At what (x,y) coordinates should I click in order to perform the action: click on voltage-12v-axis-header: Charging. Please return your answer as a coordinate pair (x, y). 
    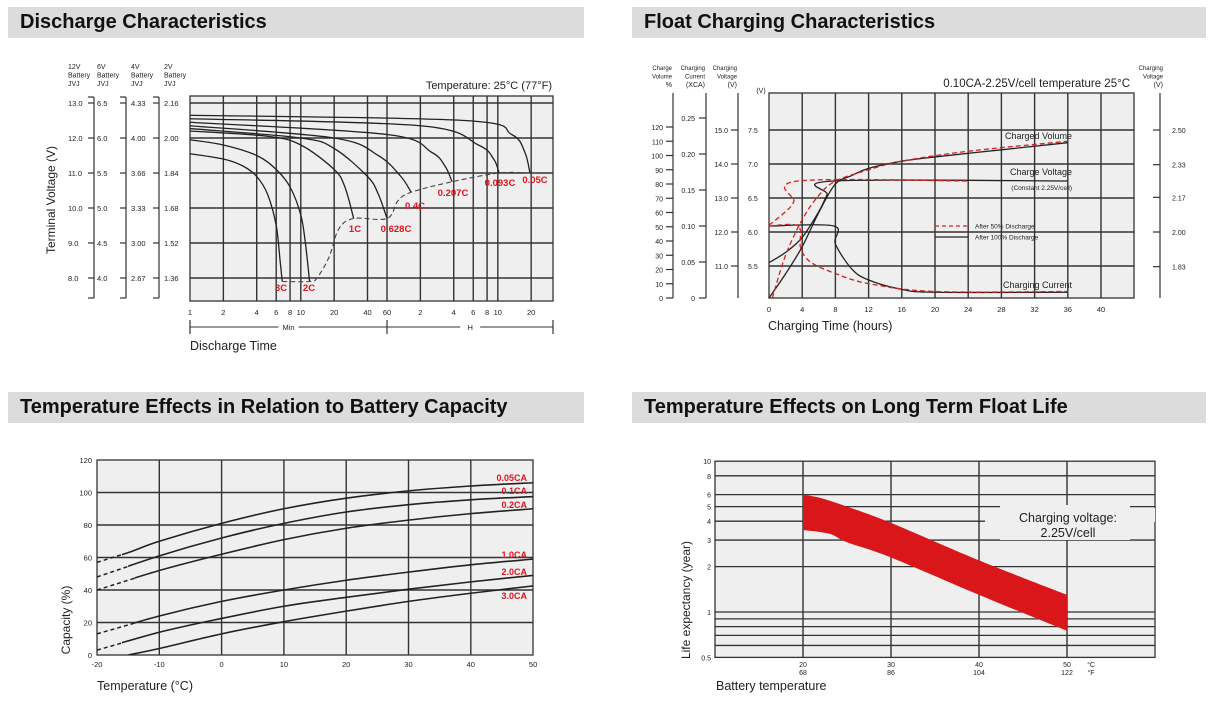
    Looking at the image, I should click on (725, 69).